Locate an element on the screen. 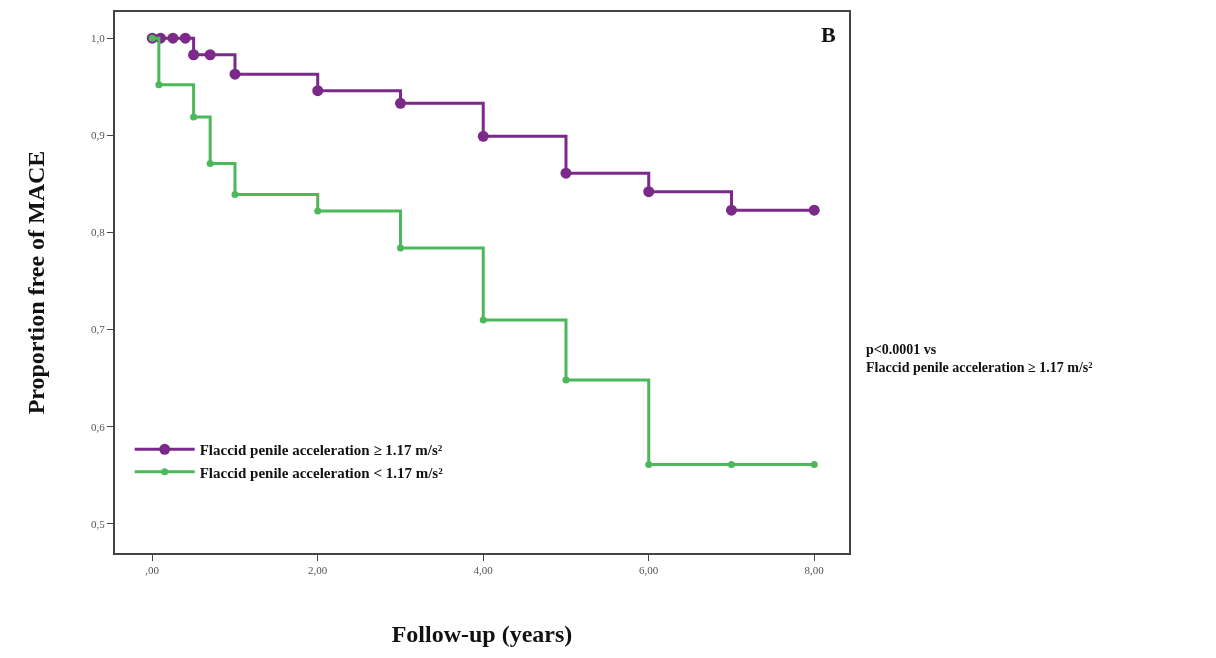 This screenshot has height=658, width=1216. y-axis-title: Proportion free of MACE is located at coordinates (35, 282).